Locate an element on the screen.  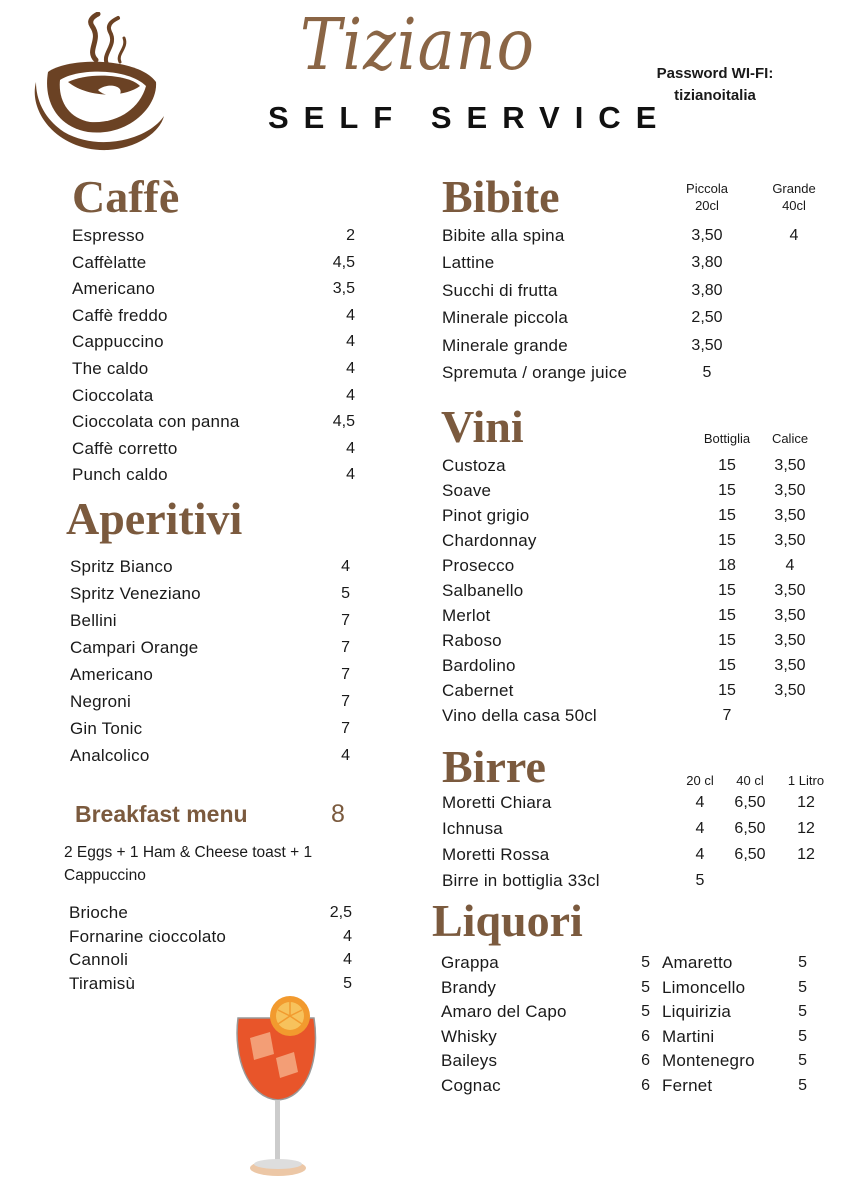
breakfast-price: 8 is located at coordinates (338, 814).